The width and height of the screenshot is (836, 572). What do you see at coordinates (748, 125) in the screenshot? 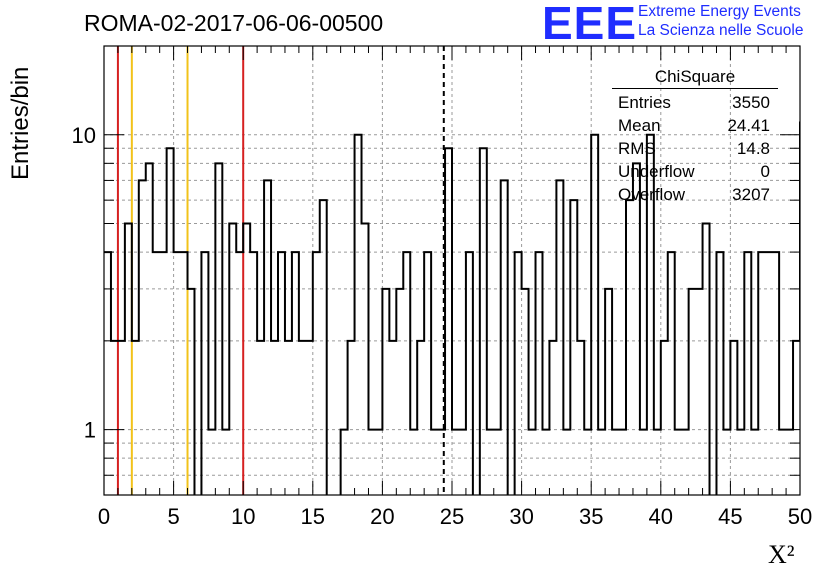
I see `stats-value: 24.41` at bounding box center [748, 125].